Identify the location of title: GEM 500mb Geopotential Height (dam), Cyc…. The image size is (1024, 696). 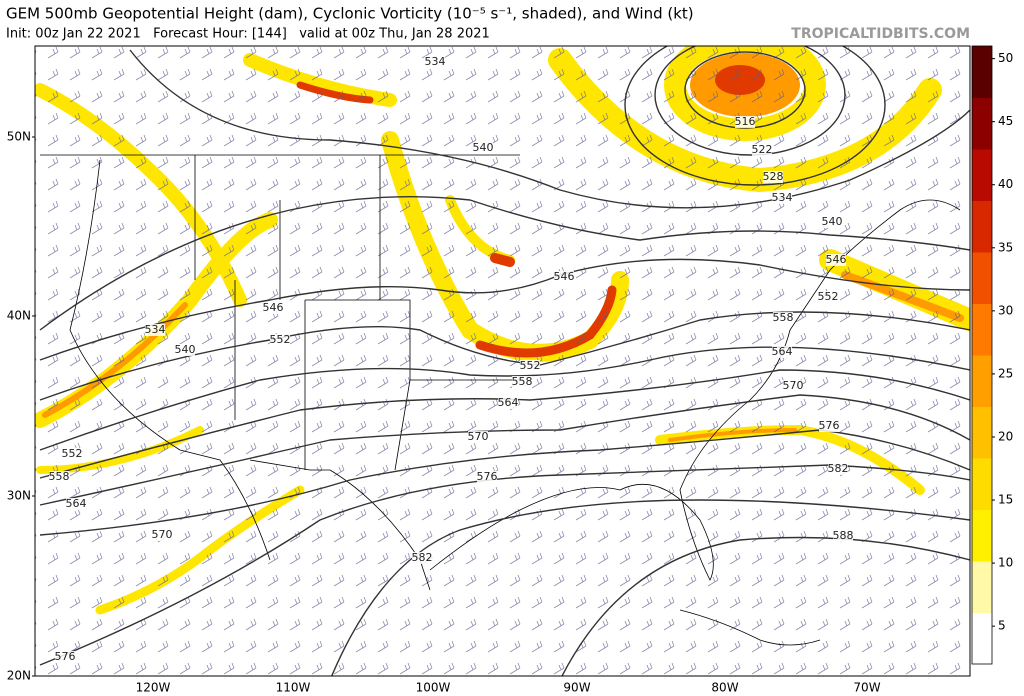
(350, 14).